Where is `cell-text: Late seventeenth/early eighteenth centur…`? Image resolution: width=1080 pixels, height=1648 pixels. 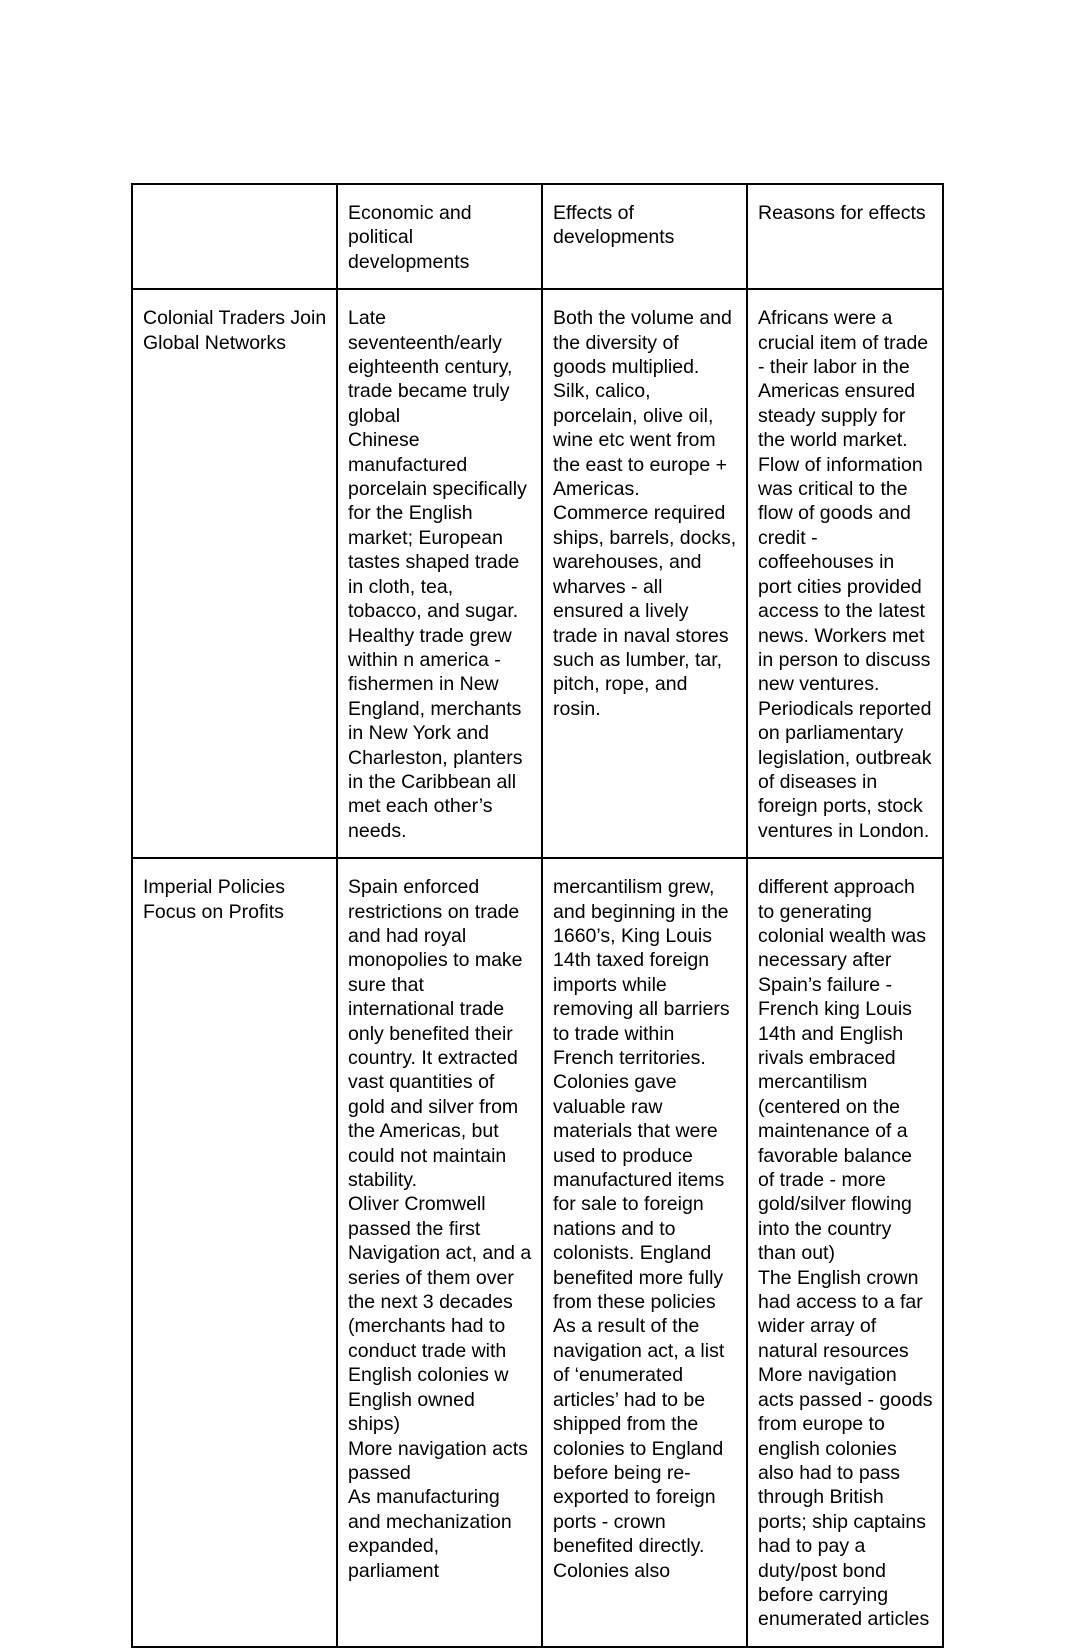
cell-text: Late seventeenth/early eighteenth centur… is located at coordinates (437, 574).